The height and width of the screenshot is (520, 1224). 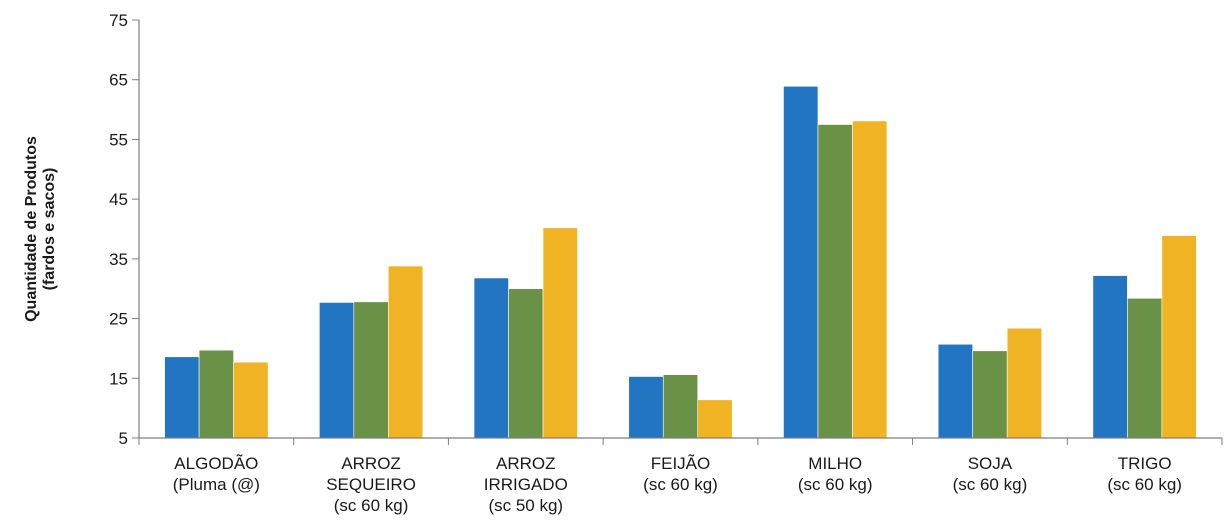 What do you see at coordinates (123, 438) in the screenshot?
I see `y-tick-label: 5` at bounding box center [123, 438].